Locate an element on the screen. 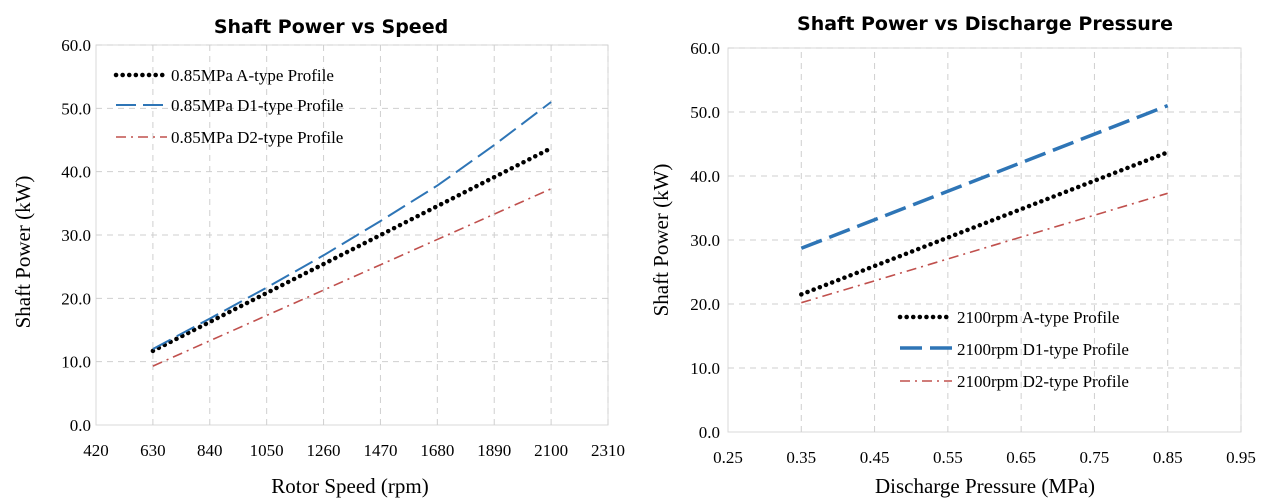 This screenshot has width=1263, height=500. x-tick-label: 1050 is located at coordinates (267, 450).